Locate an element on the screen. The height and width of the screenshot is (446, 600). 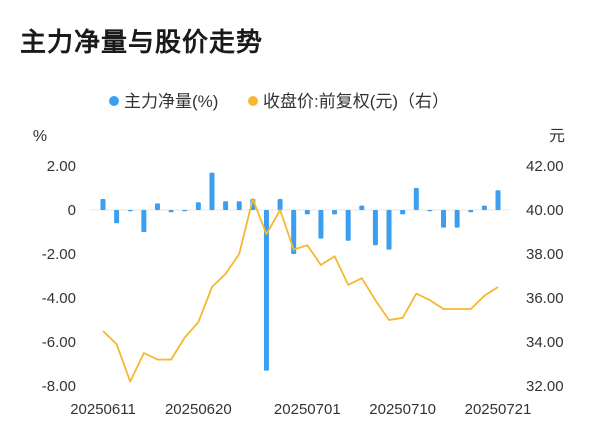
x-tick-label: 20250620 is located at coordinates (198, 409).